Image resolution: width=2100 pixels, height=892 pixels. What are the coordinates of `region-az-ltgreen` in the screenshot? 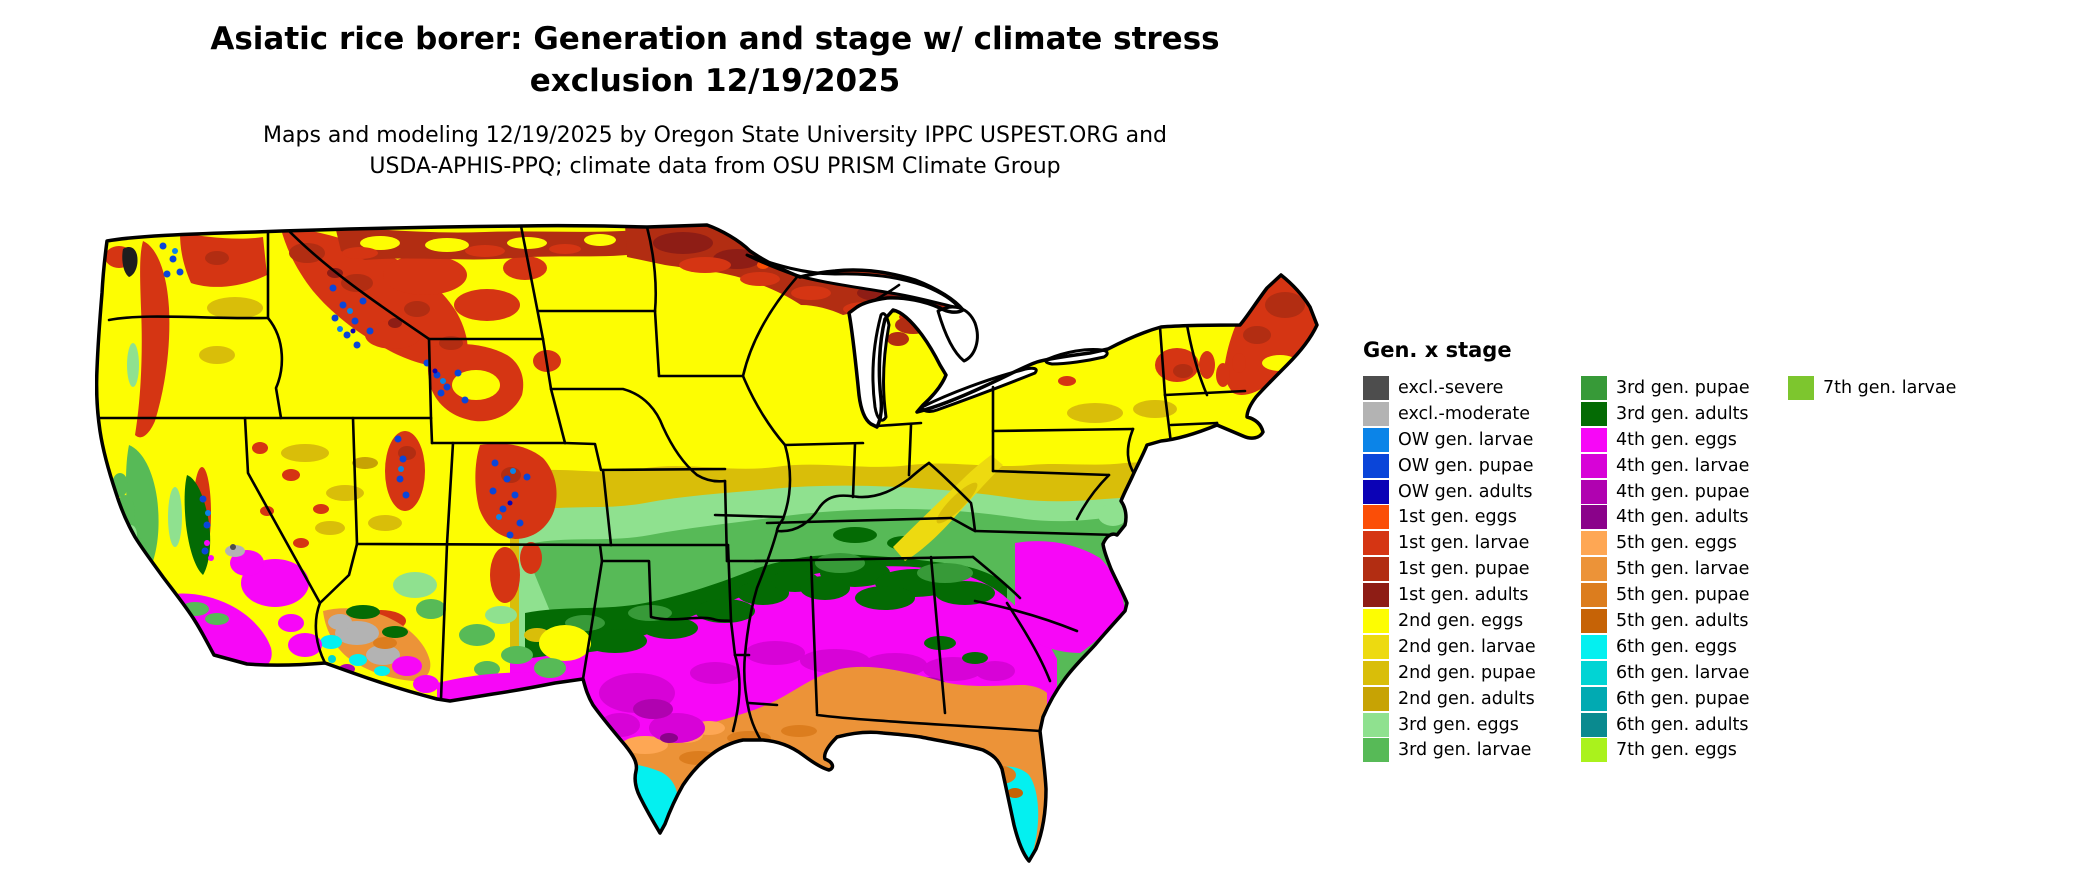 It's located at (415, 585).